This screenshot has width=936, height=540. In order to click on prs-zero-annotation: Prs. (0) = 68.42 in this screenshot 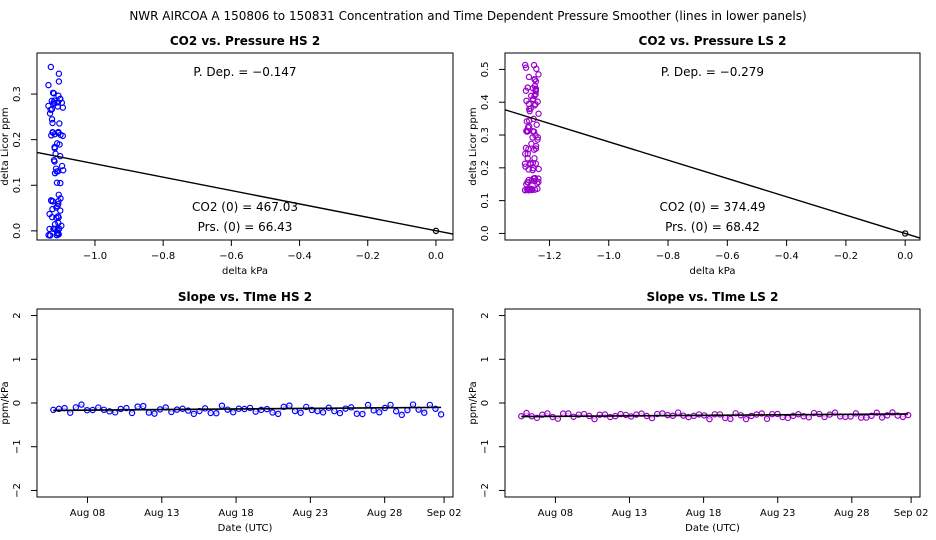, I will do `click(712, 227)`.